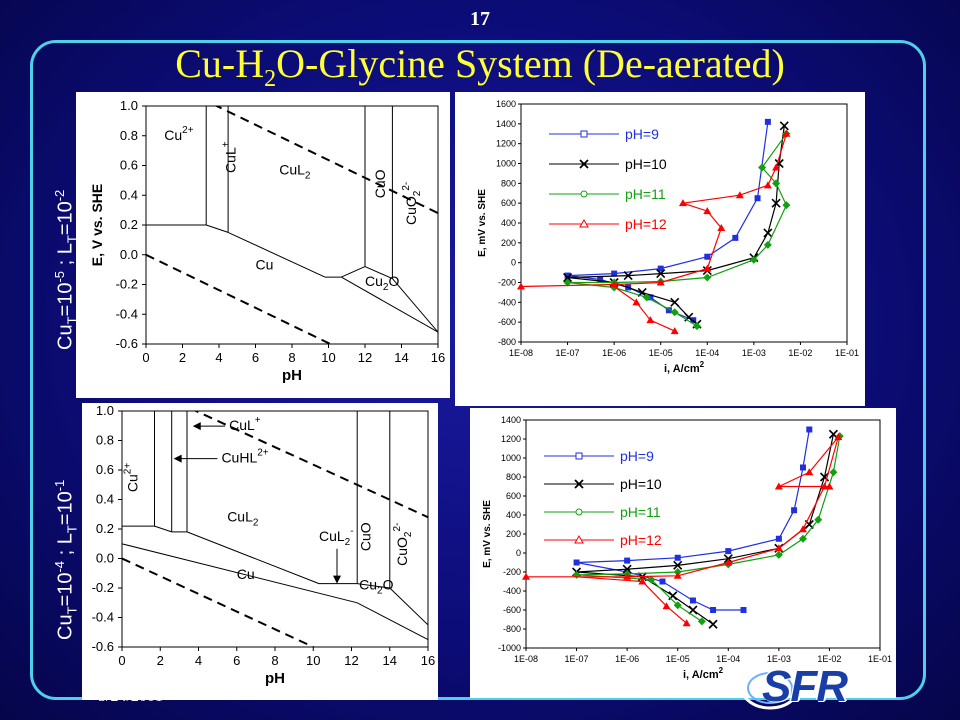 Image resolution: width=960 pixels, height=720 pixels. Describe the element at coordinates (513, 515) in the screenshot. I see `y-tick-label: 400` at that location.